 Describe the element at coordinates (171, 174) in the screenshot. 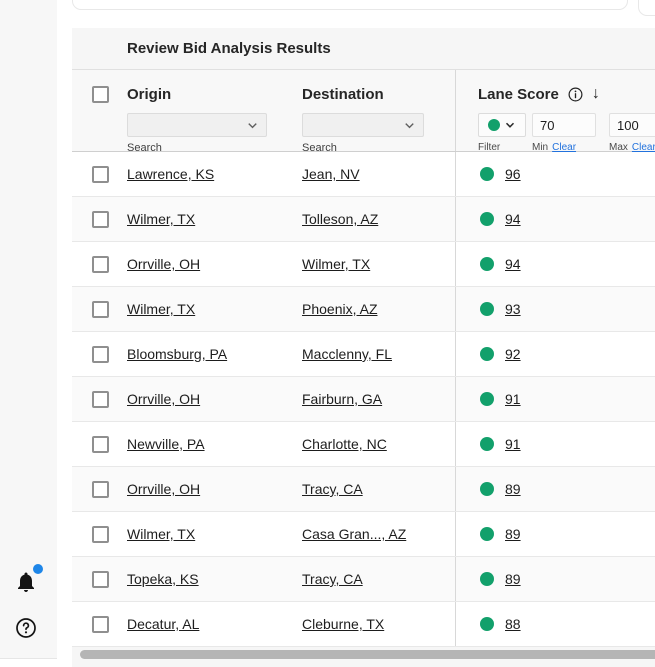

I see `origin-link: Lawrence, KS` at that location.